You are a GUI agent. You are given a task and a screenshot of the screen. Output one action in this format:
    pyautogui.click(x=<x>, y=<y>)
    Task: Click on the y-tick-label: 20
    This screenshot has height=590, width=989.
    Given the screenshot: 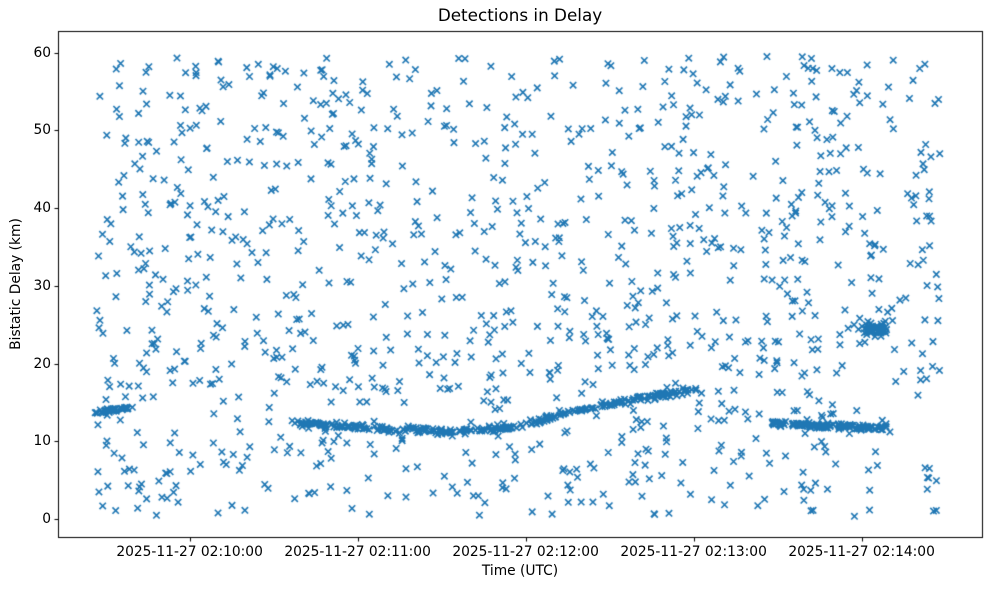 What is the action you would take?
    pyautogui.click(x=42, y=363)
    